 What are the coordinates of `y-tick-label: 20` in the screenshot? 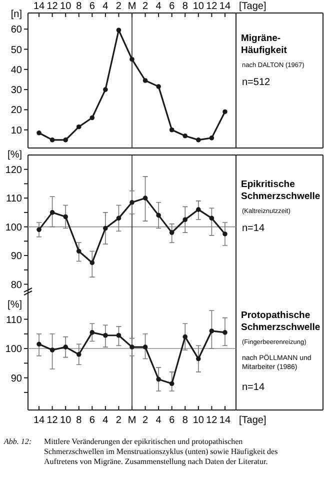 It's located at (16, 110).